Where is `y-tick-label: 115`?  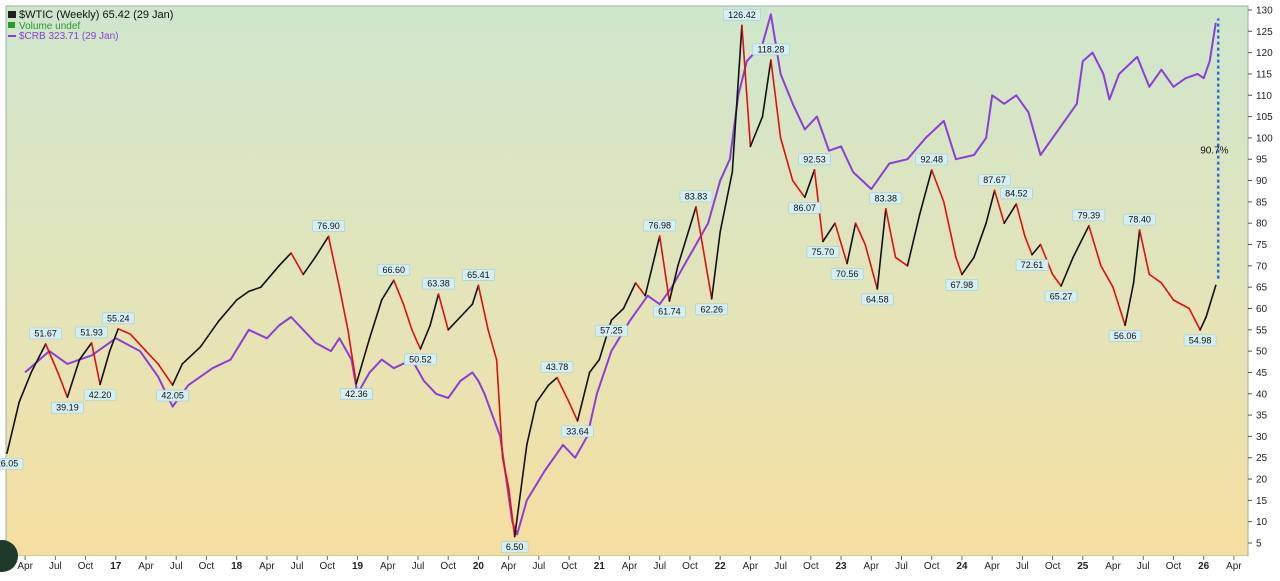
y-tick-label: 115 is located at coordinates (1264, 74).